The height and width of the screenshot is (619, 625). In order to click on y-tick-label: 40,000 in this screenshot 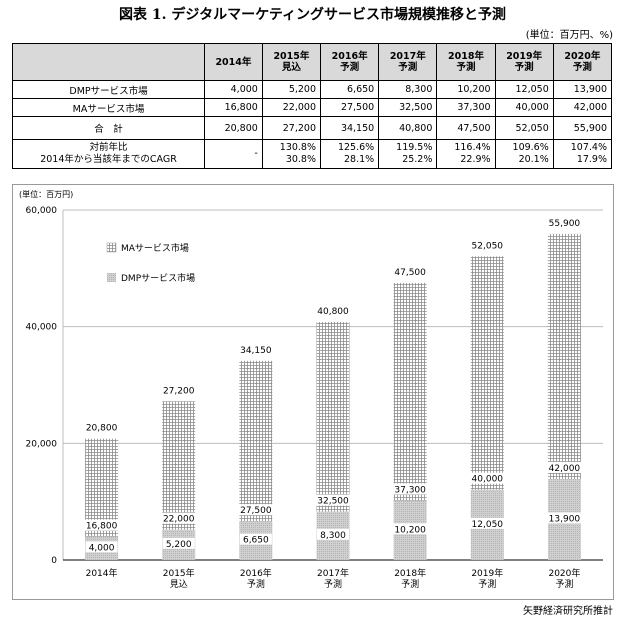, I will do `click(42, 328)`.